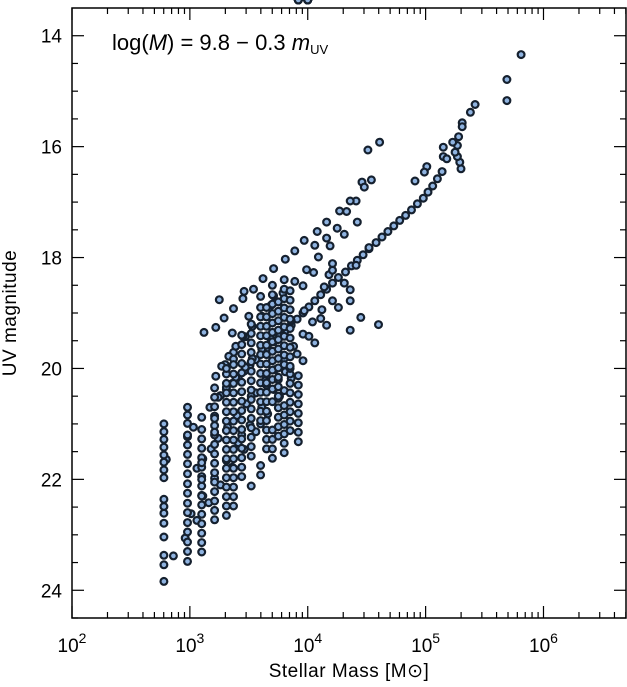 The width and height of the screenshot is (627, 687). What do you see at coordinates (130, 42) in the screenshot?
I see `annotation-prefix: log(` at bounding box center [130, 42].